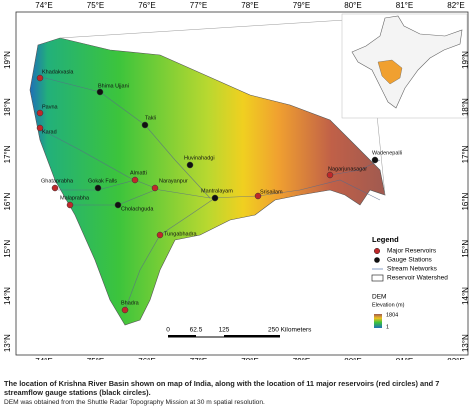 The width and height of the screenshot is (474, 411). I want to click on place-label: Ghataprabha, so click(57, 181).